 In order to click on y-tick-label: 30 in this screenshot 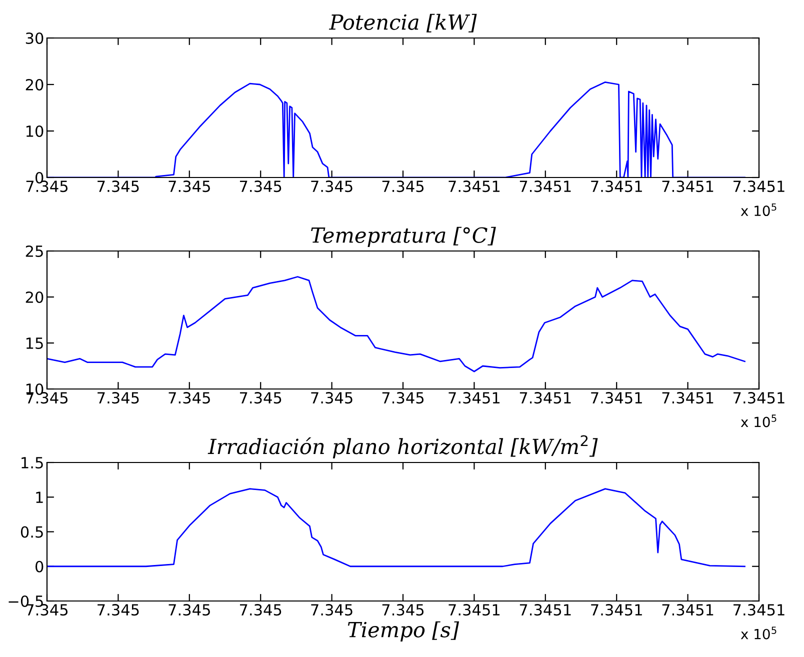, I will do `click(35, 38)`.